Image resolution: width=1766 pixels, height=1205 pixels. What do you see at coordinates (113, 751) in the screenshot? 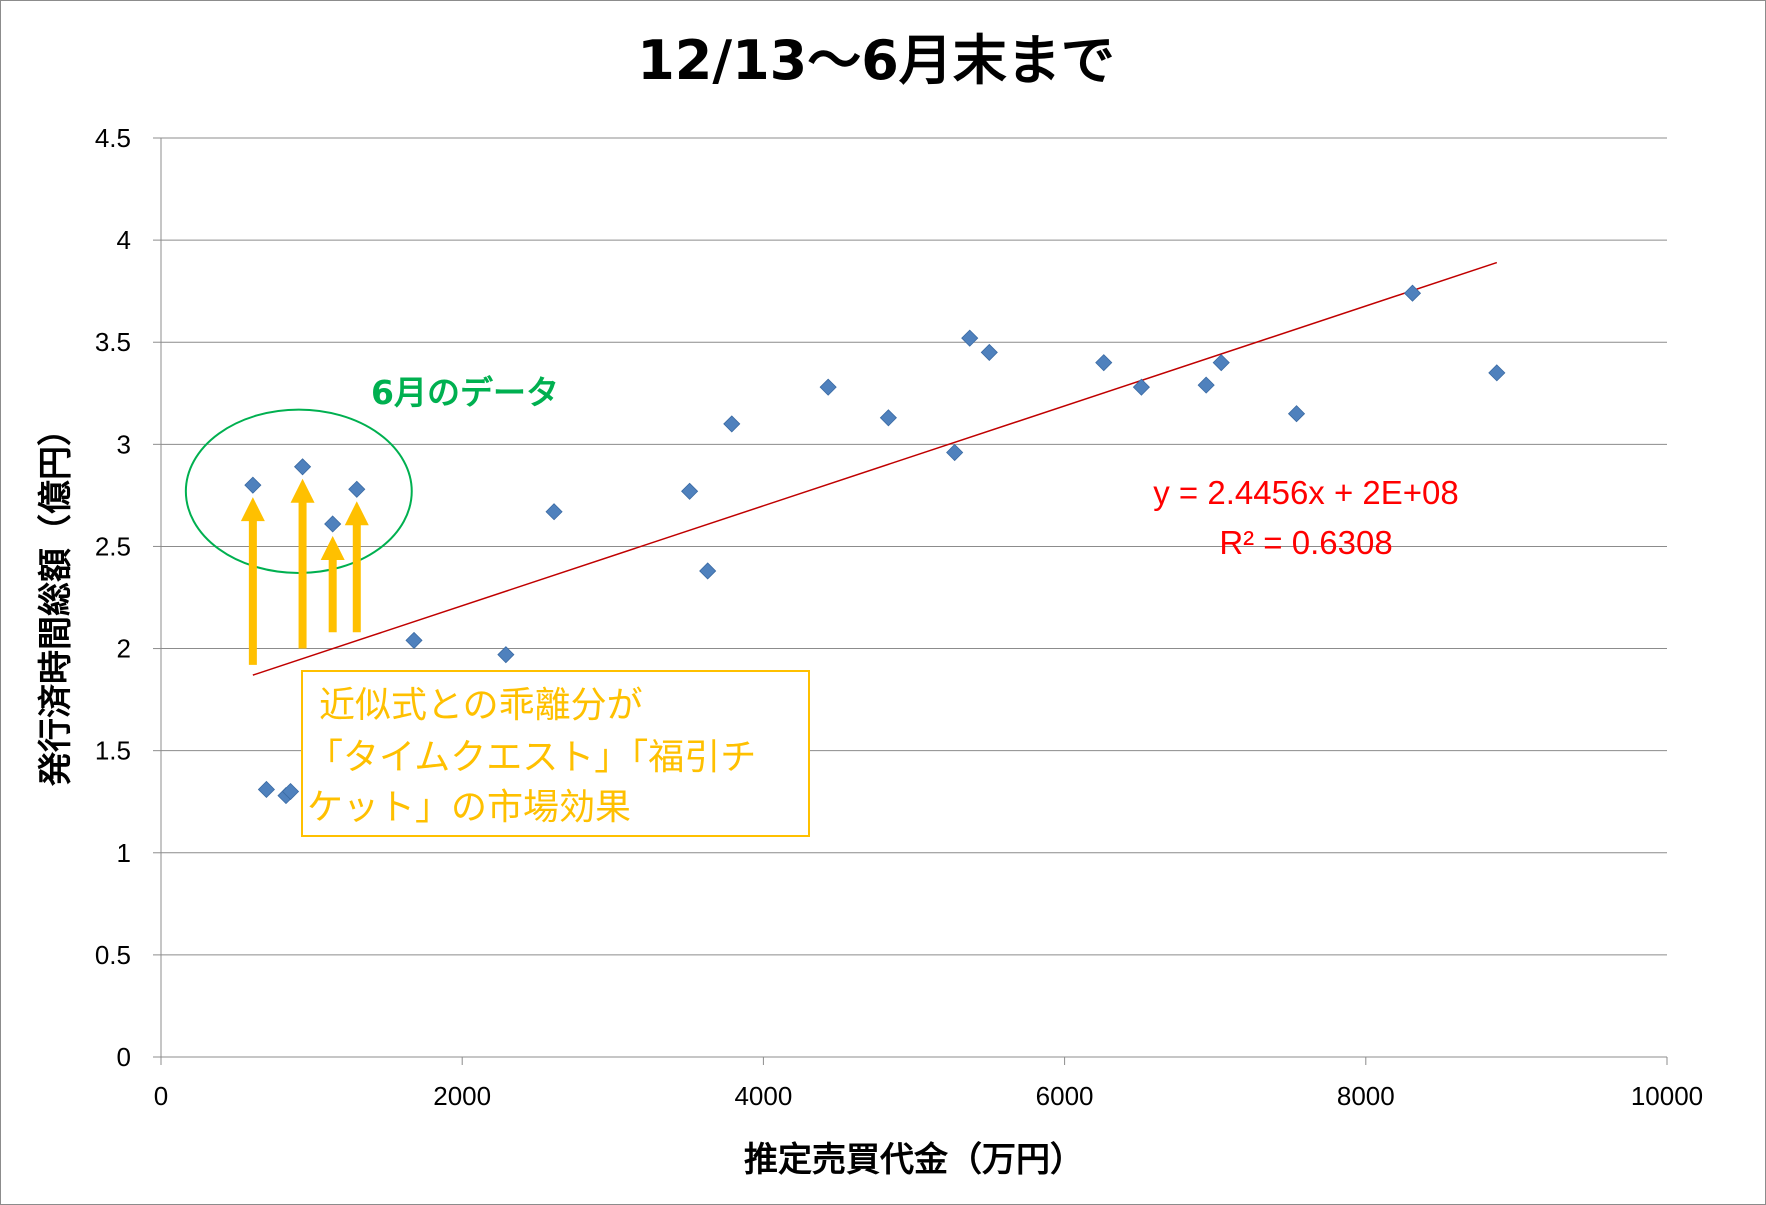
I see `y-tick-label: 1.5` at bounding box center [113, 751].